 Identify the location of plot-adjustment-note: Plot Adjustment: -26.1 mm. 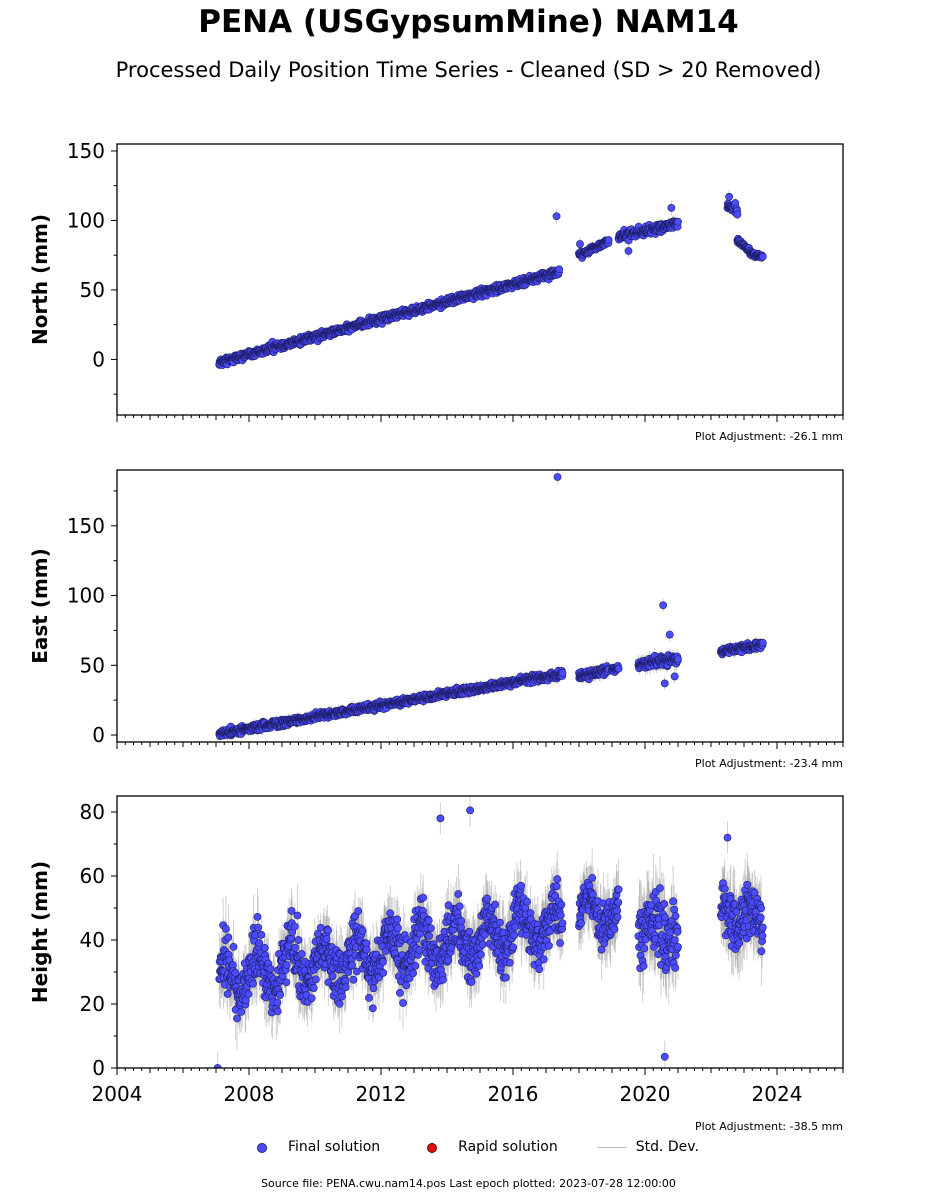
(769, 436).